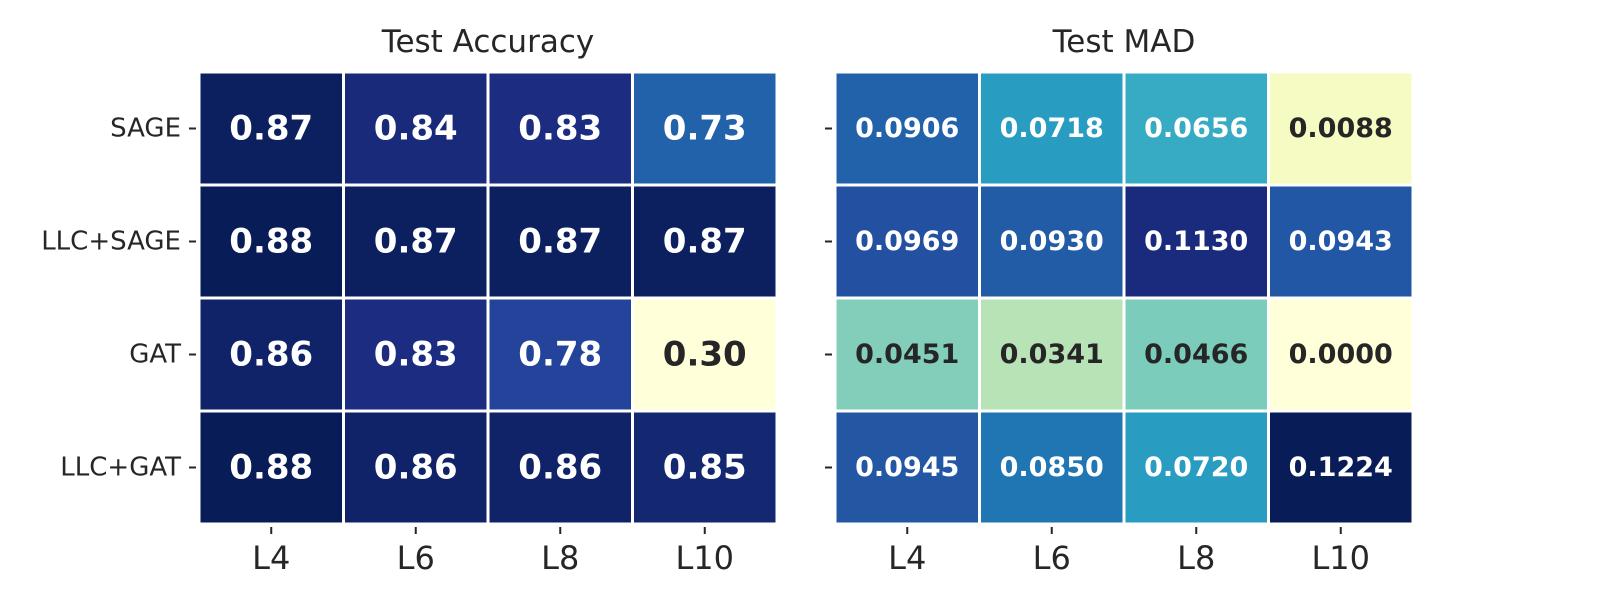 The image size is (1600, 600). What do you see at coordinates (145, 129) in the screenshot?
I see `acc-y-tick-label-0: SAGE` at bounding box center [145, 129].